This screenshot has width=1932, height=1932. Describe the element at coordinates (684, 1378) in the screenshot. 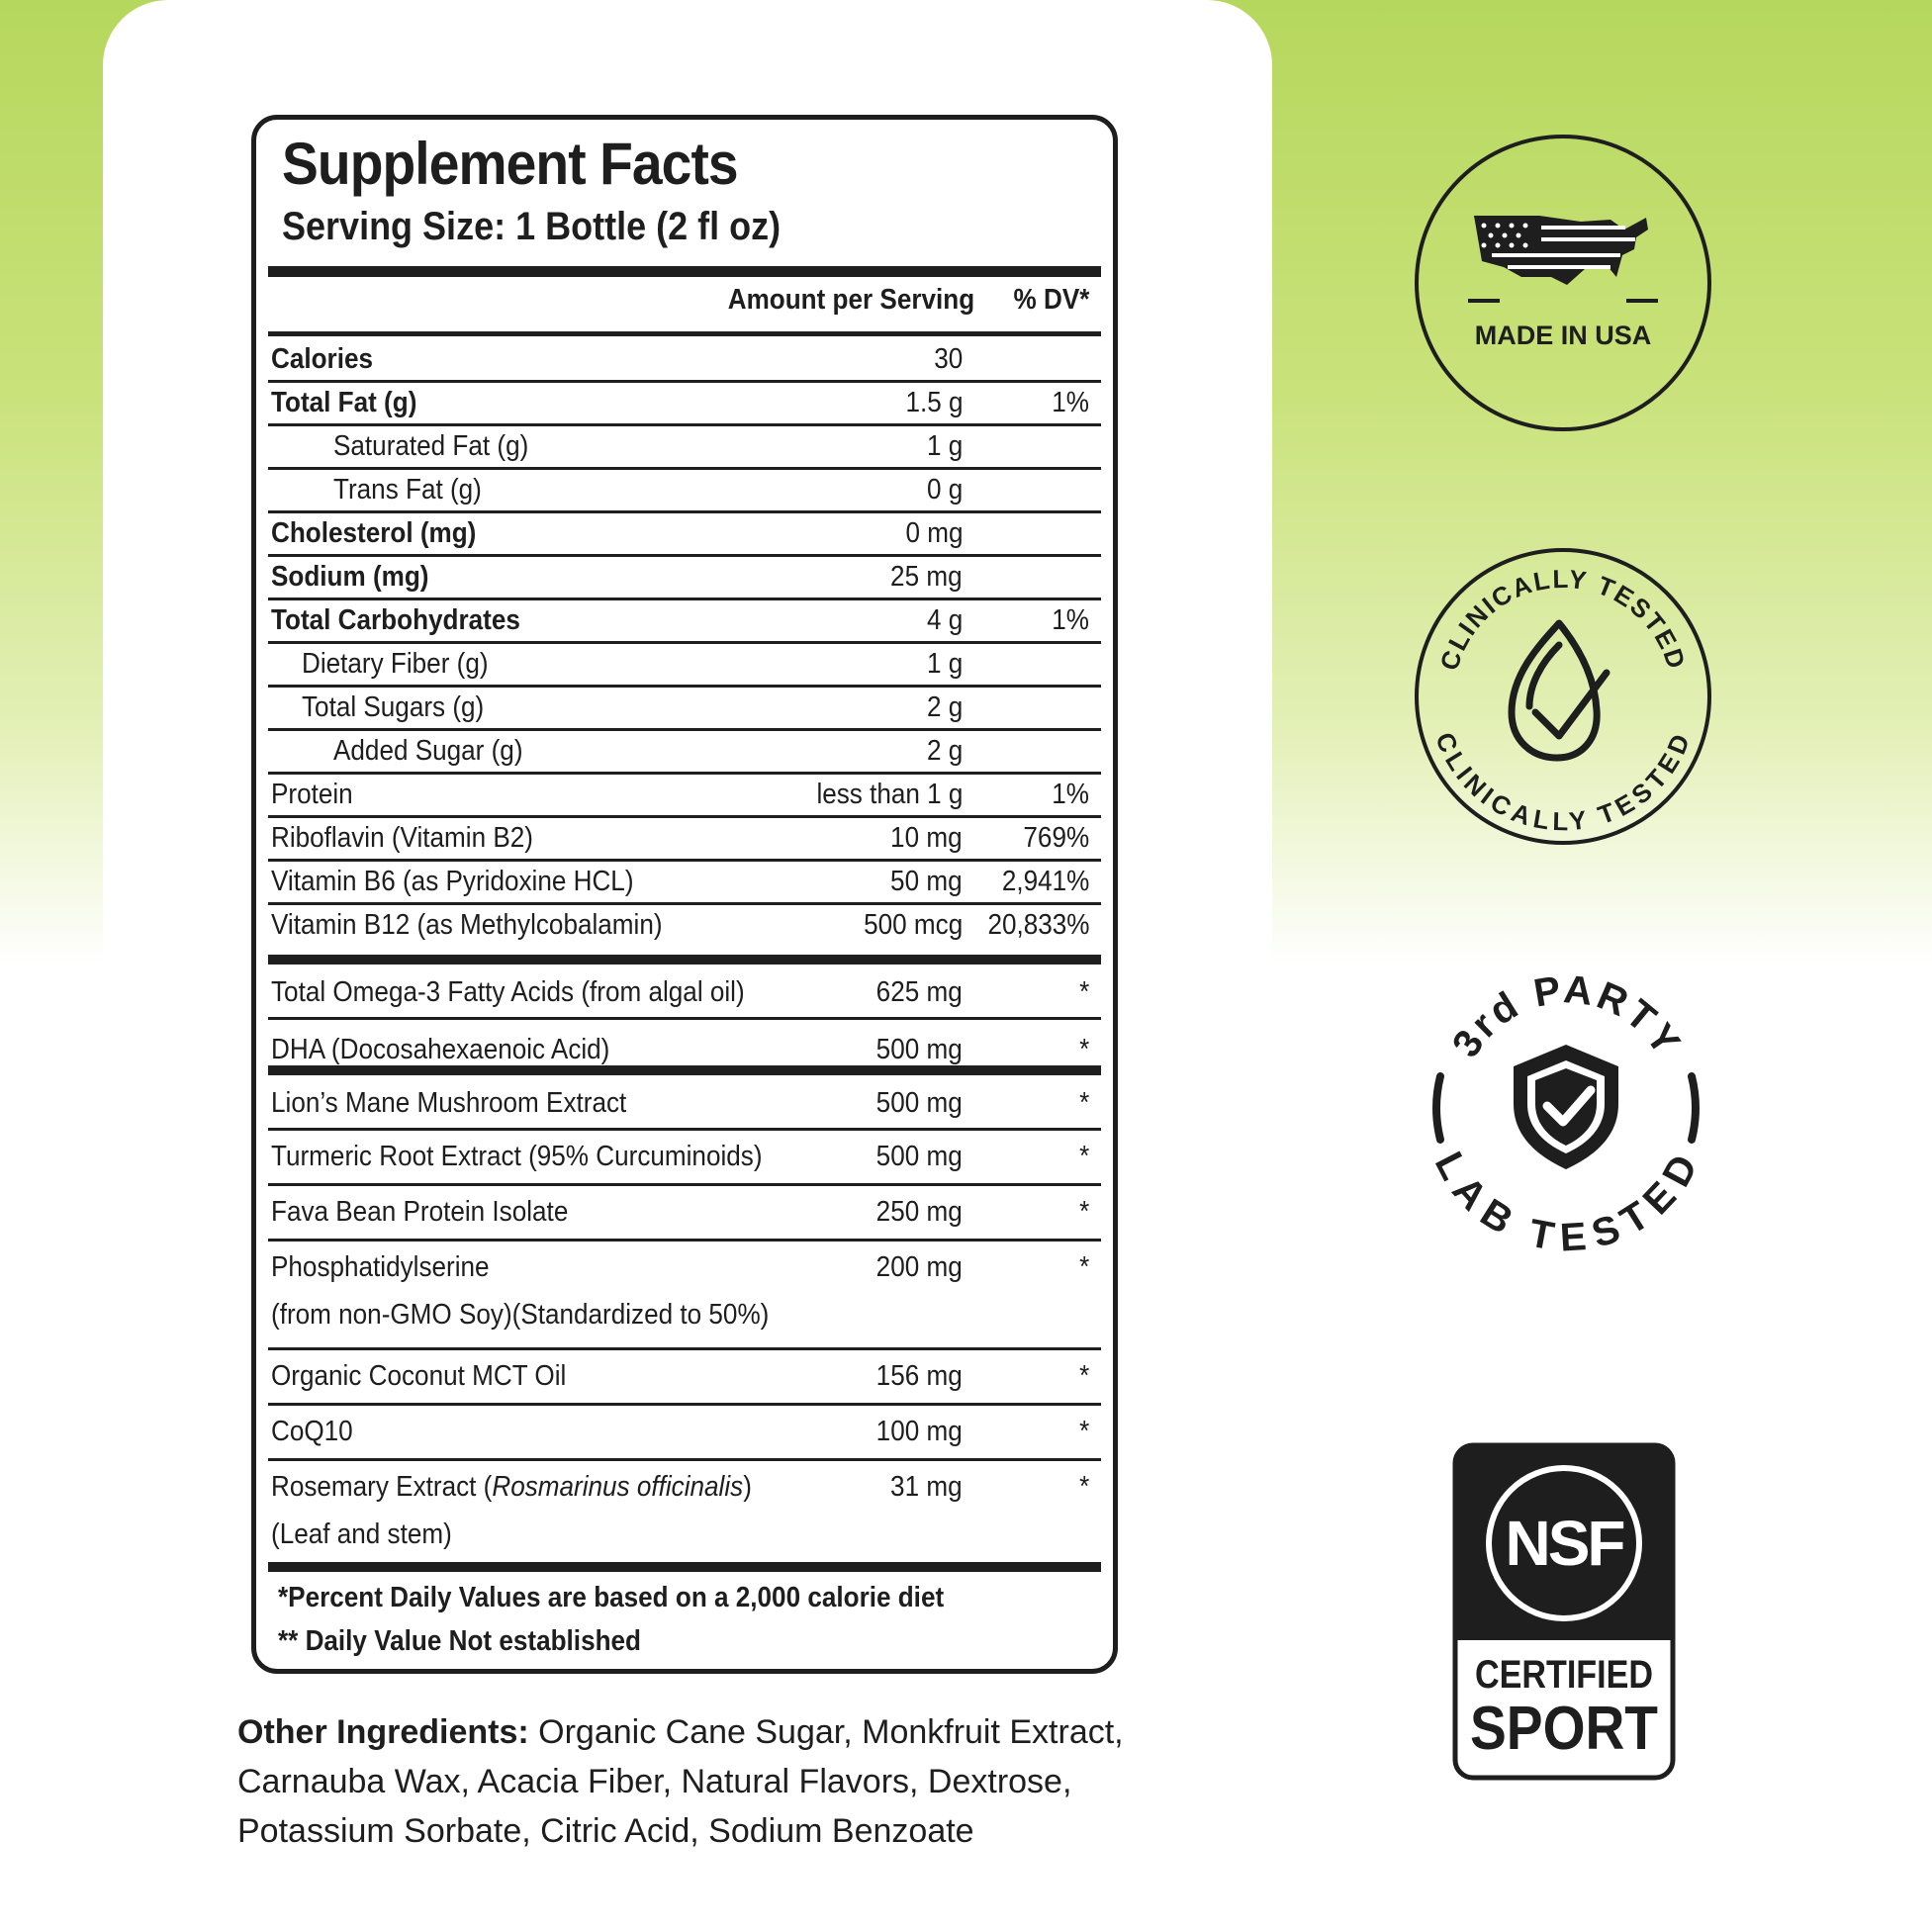

I see `table-row: Organic Coconut MCT Oil 156 mg *` at that location.